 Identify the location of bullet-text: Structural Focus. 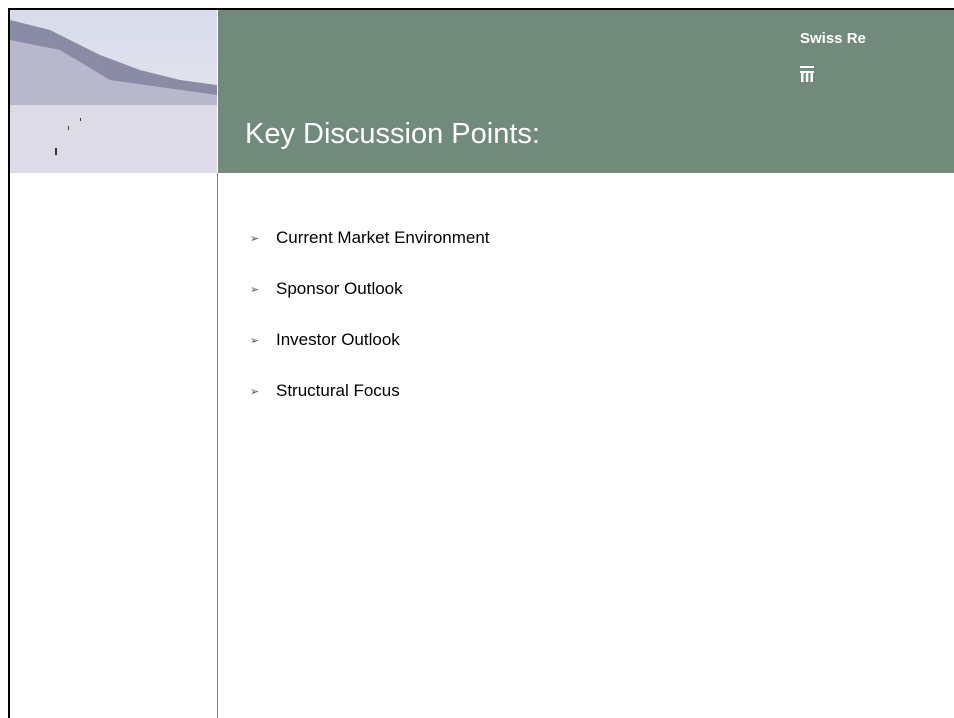
(338, 390).